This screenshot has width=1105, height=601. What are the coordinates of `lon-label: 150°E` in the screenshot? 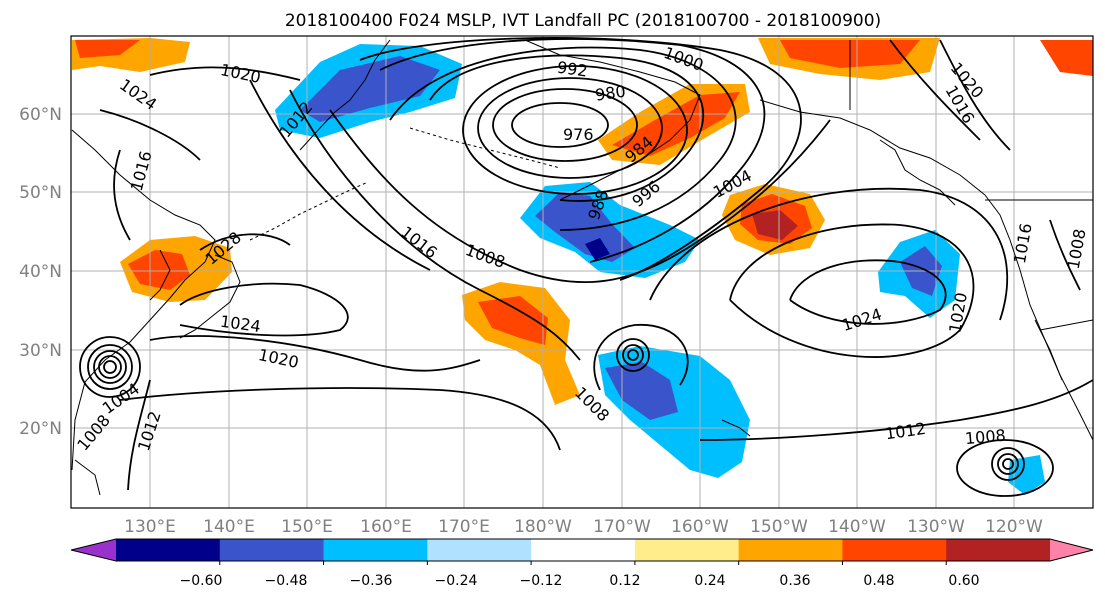 It's located at (307, 527).